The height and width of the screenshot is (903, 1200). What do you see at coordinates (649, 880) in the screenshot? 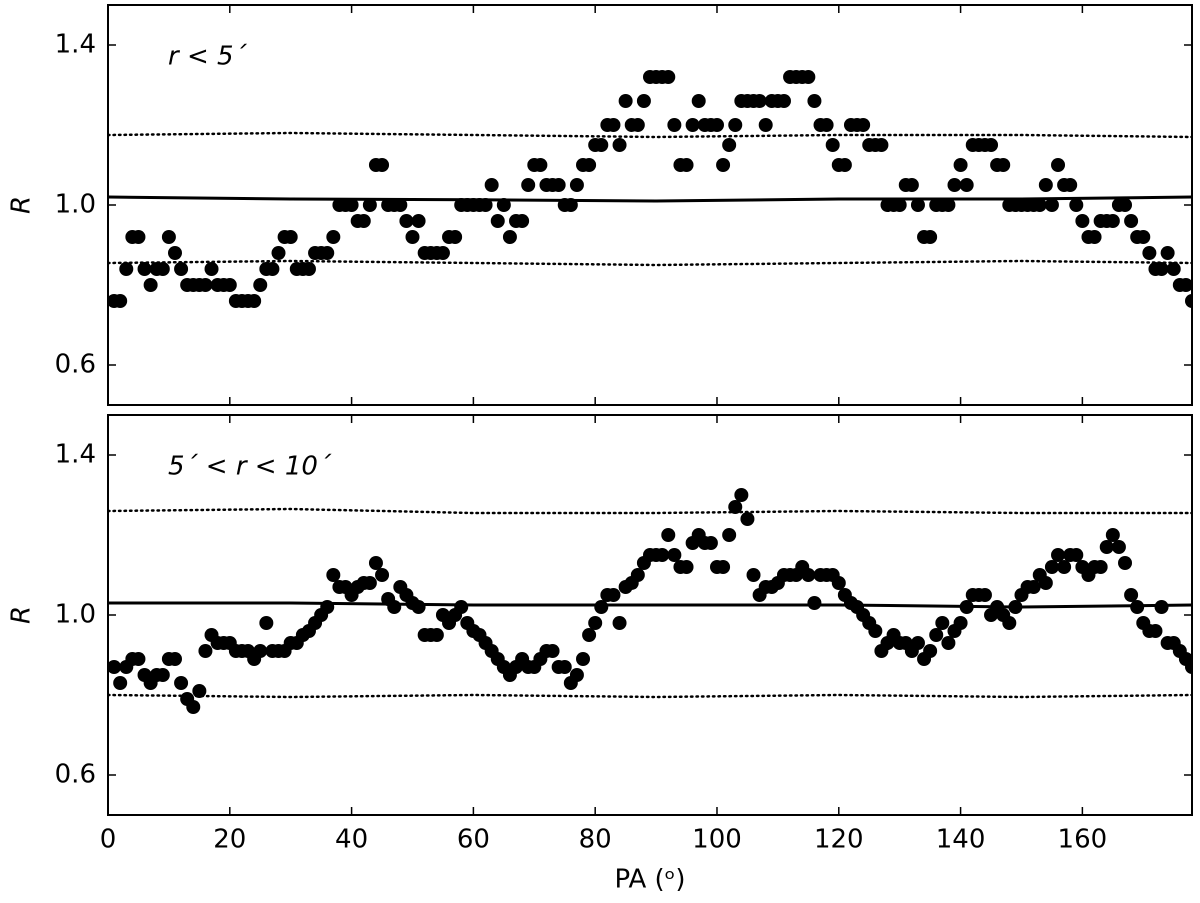
I see `x-axis-label: PA (ᵒ)` at bounding box center [649, 880].